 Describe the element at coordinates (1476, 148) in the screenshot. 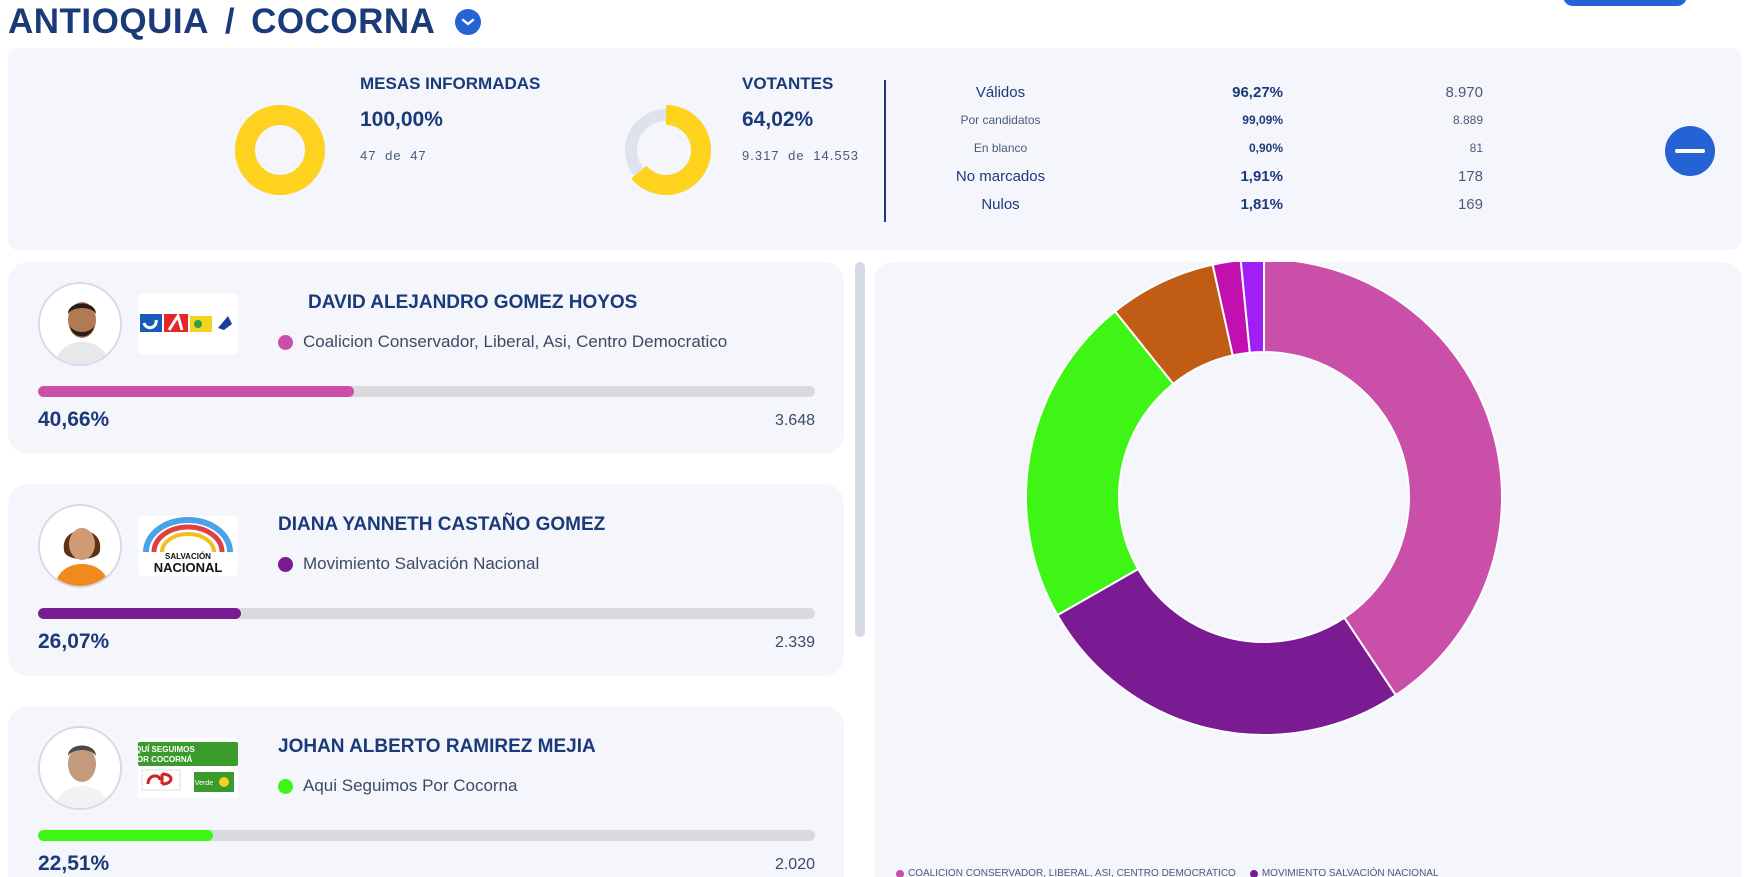

I see `row-count: 81` at that location.